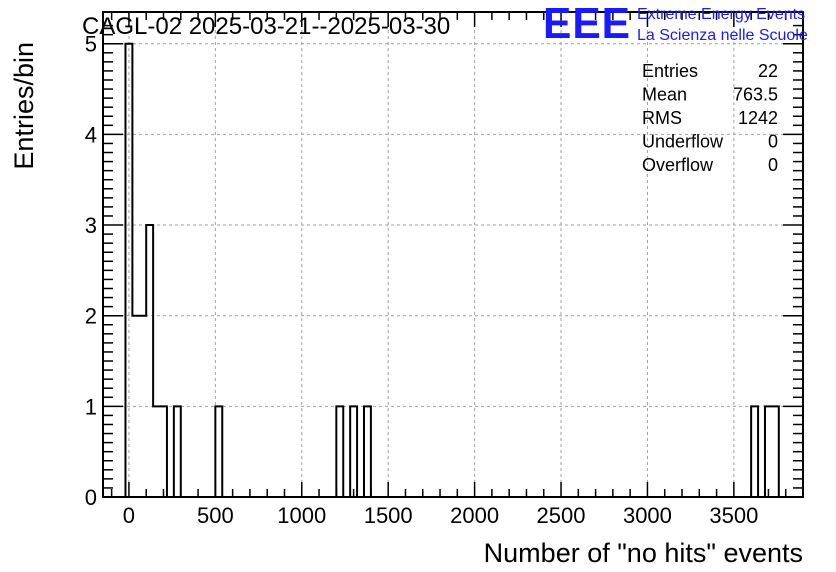 This screenshot has width=836, height=572. What do you see at coordinates (721, 14) in the screenshot?
I see `logo-line-1: Extreme Energy Events` at bounding box center [721, 14].